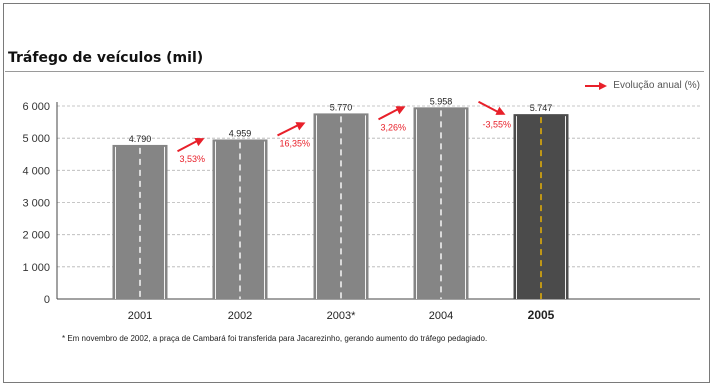  Describe the element at coordinates (240, 133) in the screenshot. I see `bar-value-label: 4.959` at that location.